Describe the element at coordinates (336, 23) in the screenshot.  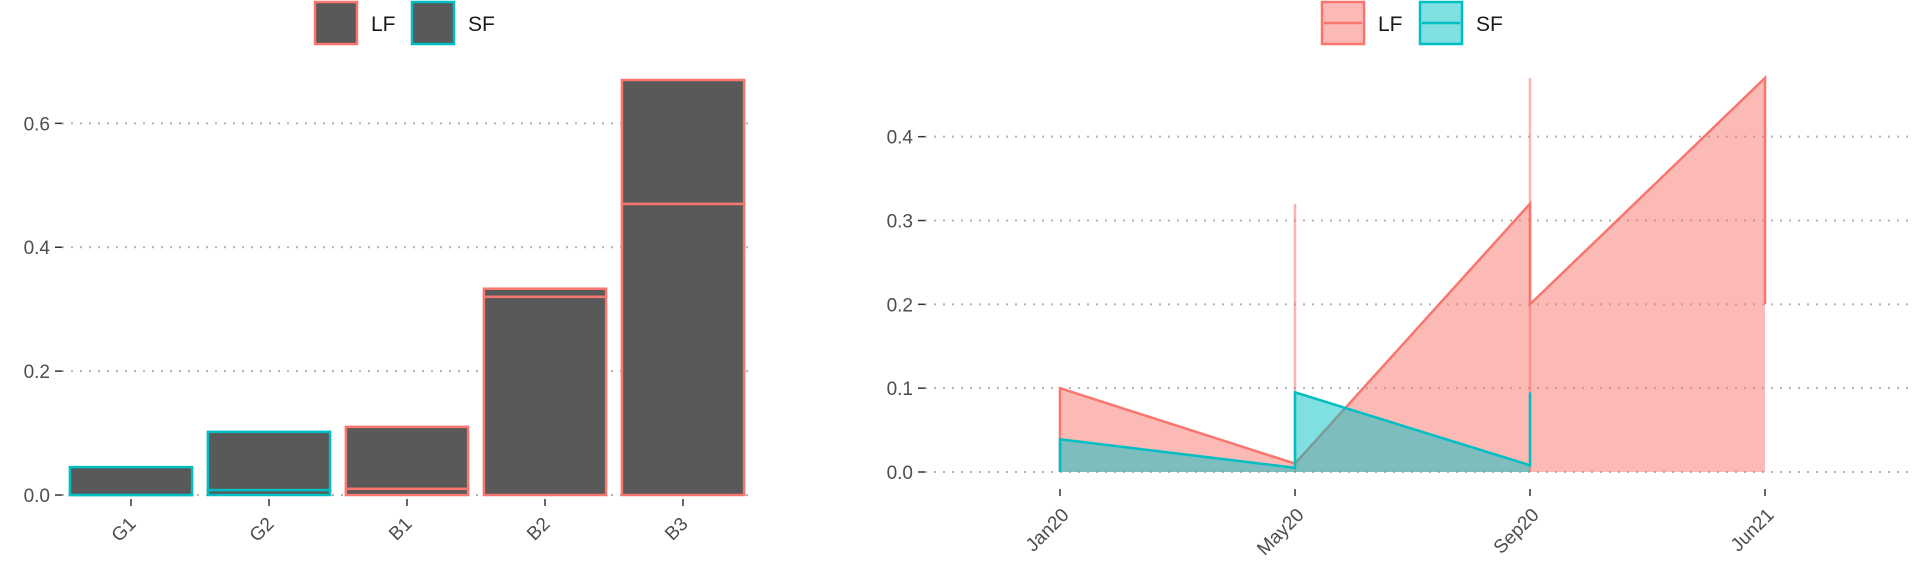
I see `legend-key-lf` at that location.